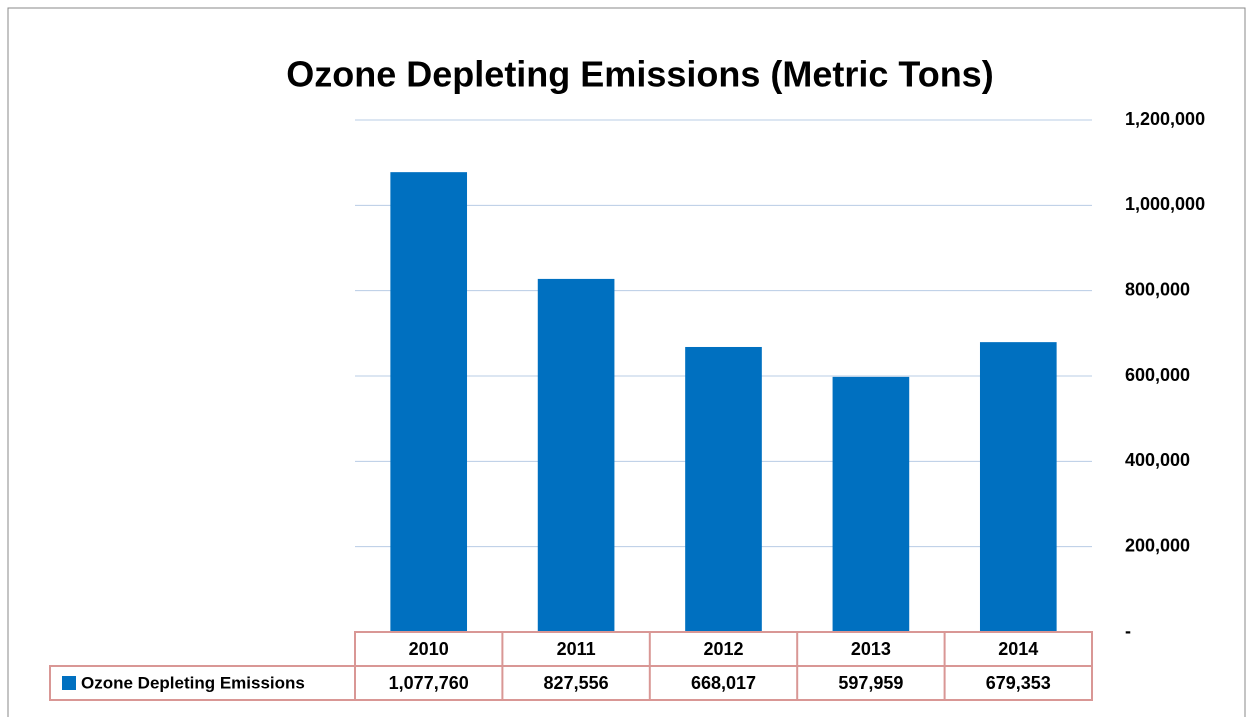 The width and height of the screenshot is (1253, 717). I want to click on y-tick-label: 200,000, so click(1157, 545).